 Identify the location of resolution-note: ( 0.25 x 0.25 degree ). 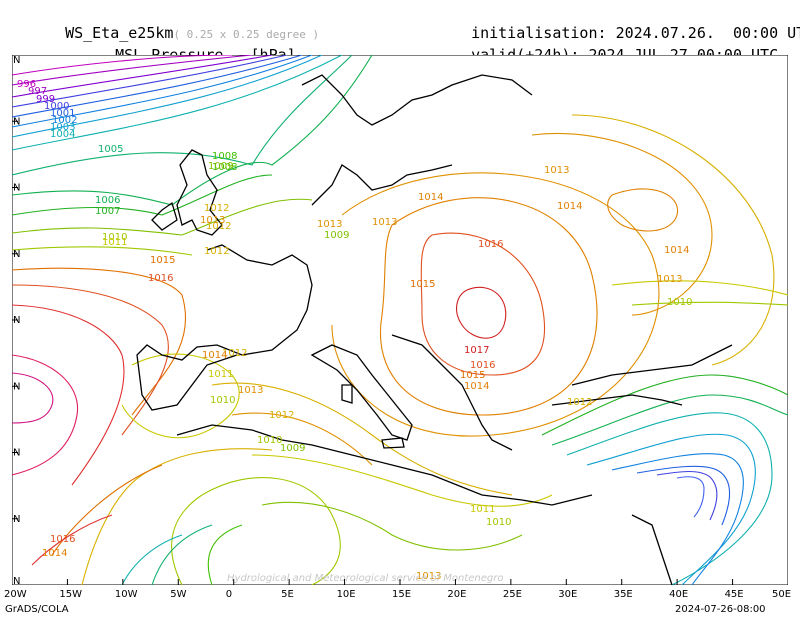
(246, 34).